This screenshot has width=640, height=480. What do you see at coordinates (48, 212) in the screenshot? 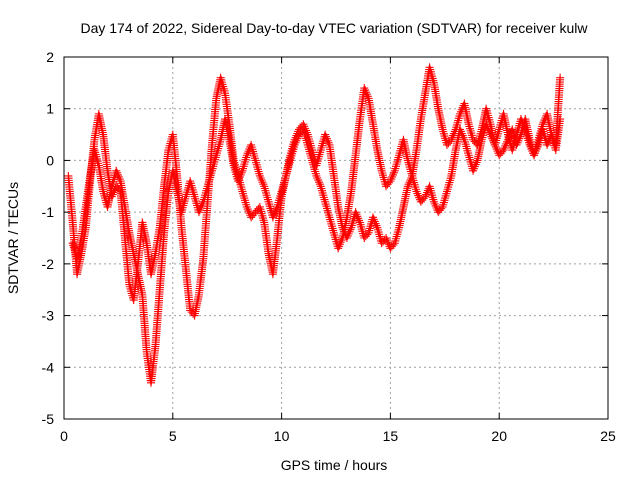
I see `y-tick-label: -1` at bounding box center [48, 212].